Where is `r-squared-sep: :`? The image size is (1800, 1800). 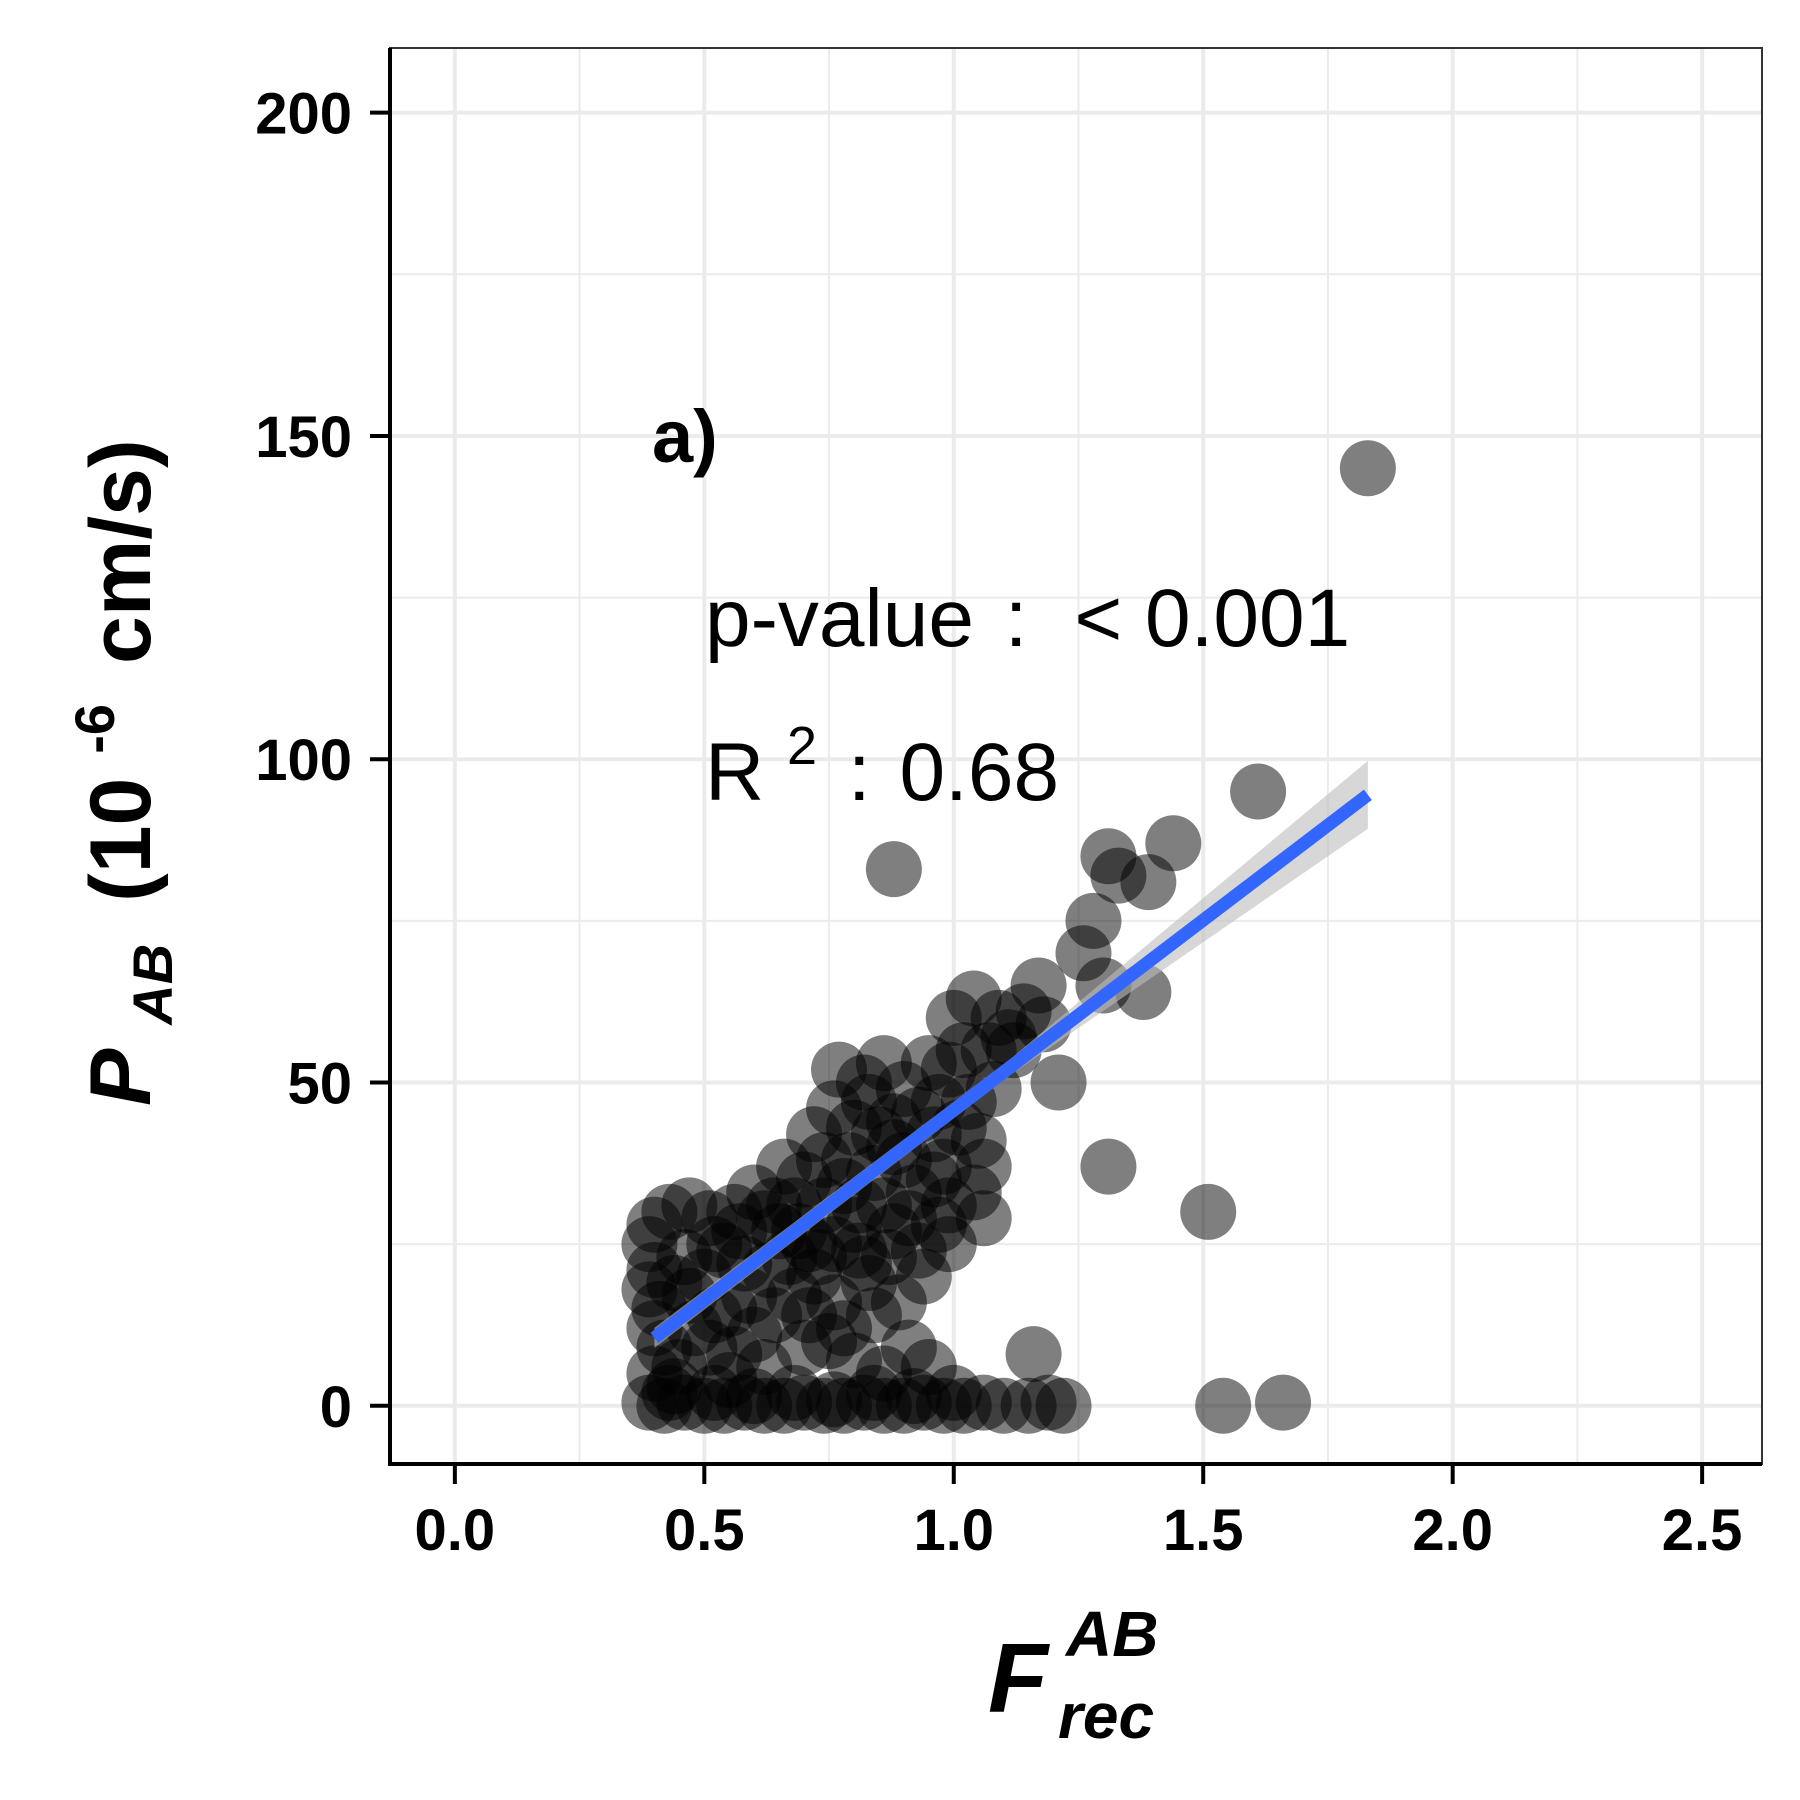 r-squared-sep: : is located at coordinates (859, 772).